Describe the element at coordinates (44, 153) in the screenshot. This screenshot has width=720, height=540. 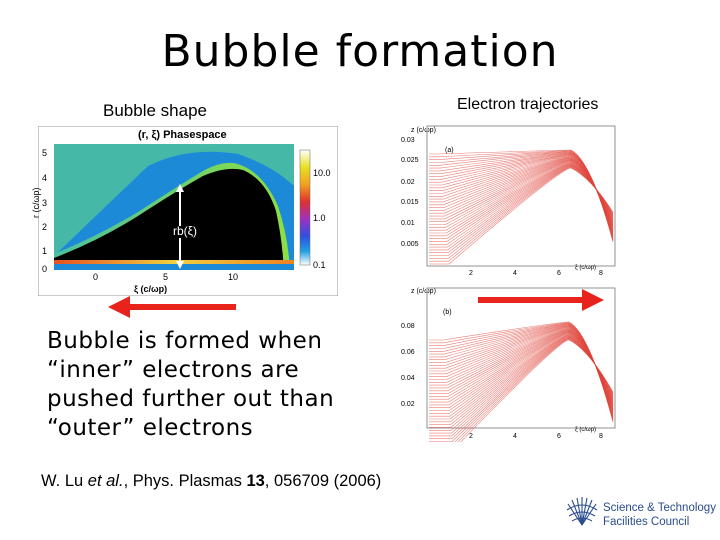
I see `phasespace-ytick: 5` at that location.